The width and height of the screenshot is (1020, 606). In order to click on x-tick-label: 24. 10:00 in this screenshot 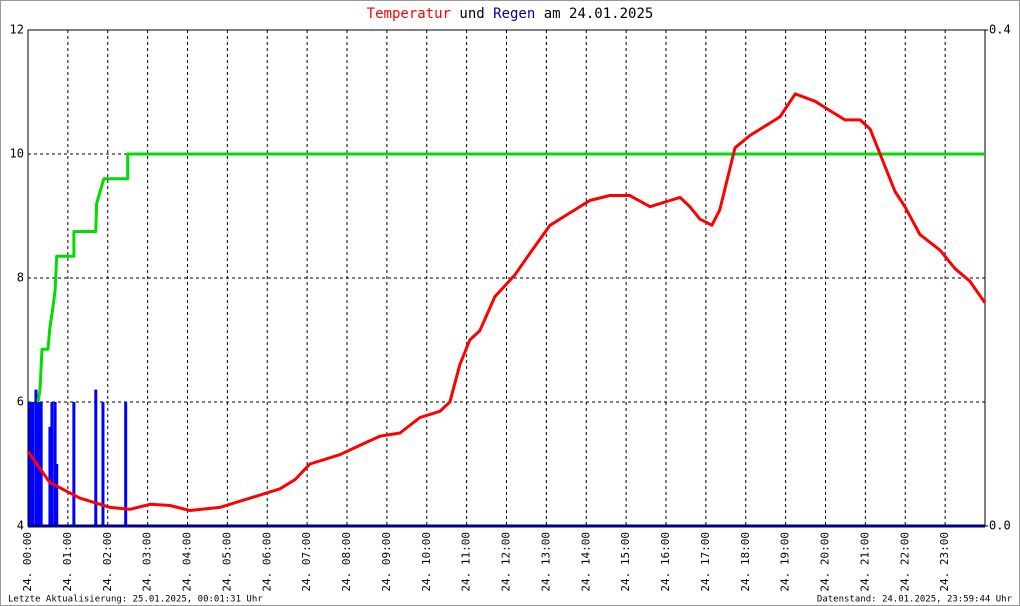, I will do `click(426, 562)`.